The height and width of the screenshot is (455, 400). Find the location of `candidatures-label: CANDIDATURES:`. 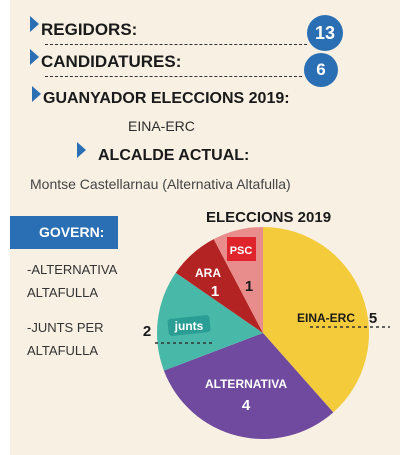

candidatures-label: CANDIDATURES: is located at coordinates (111, 61).